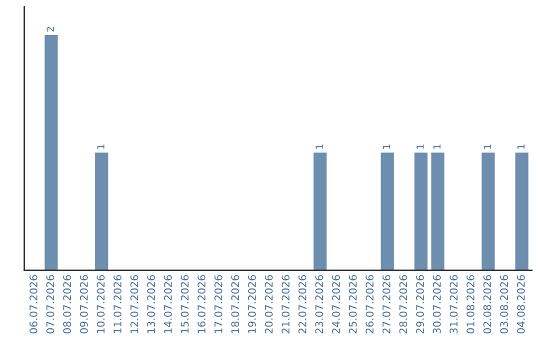  Describe the element at coordinates (336, 304) in the screenshot. I see `x-tick-label: 24.07.2026` at that location.